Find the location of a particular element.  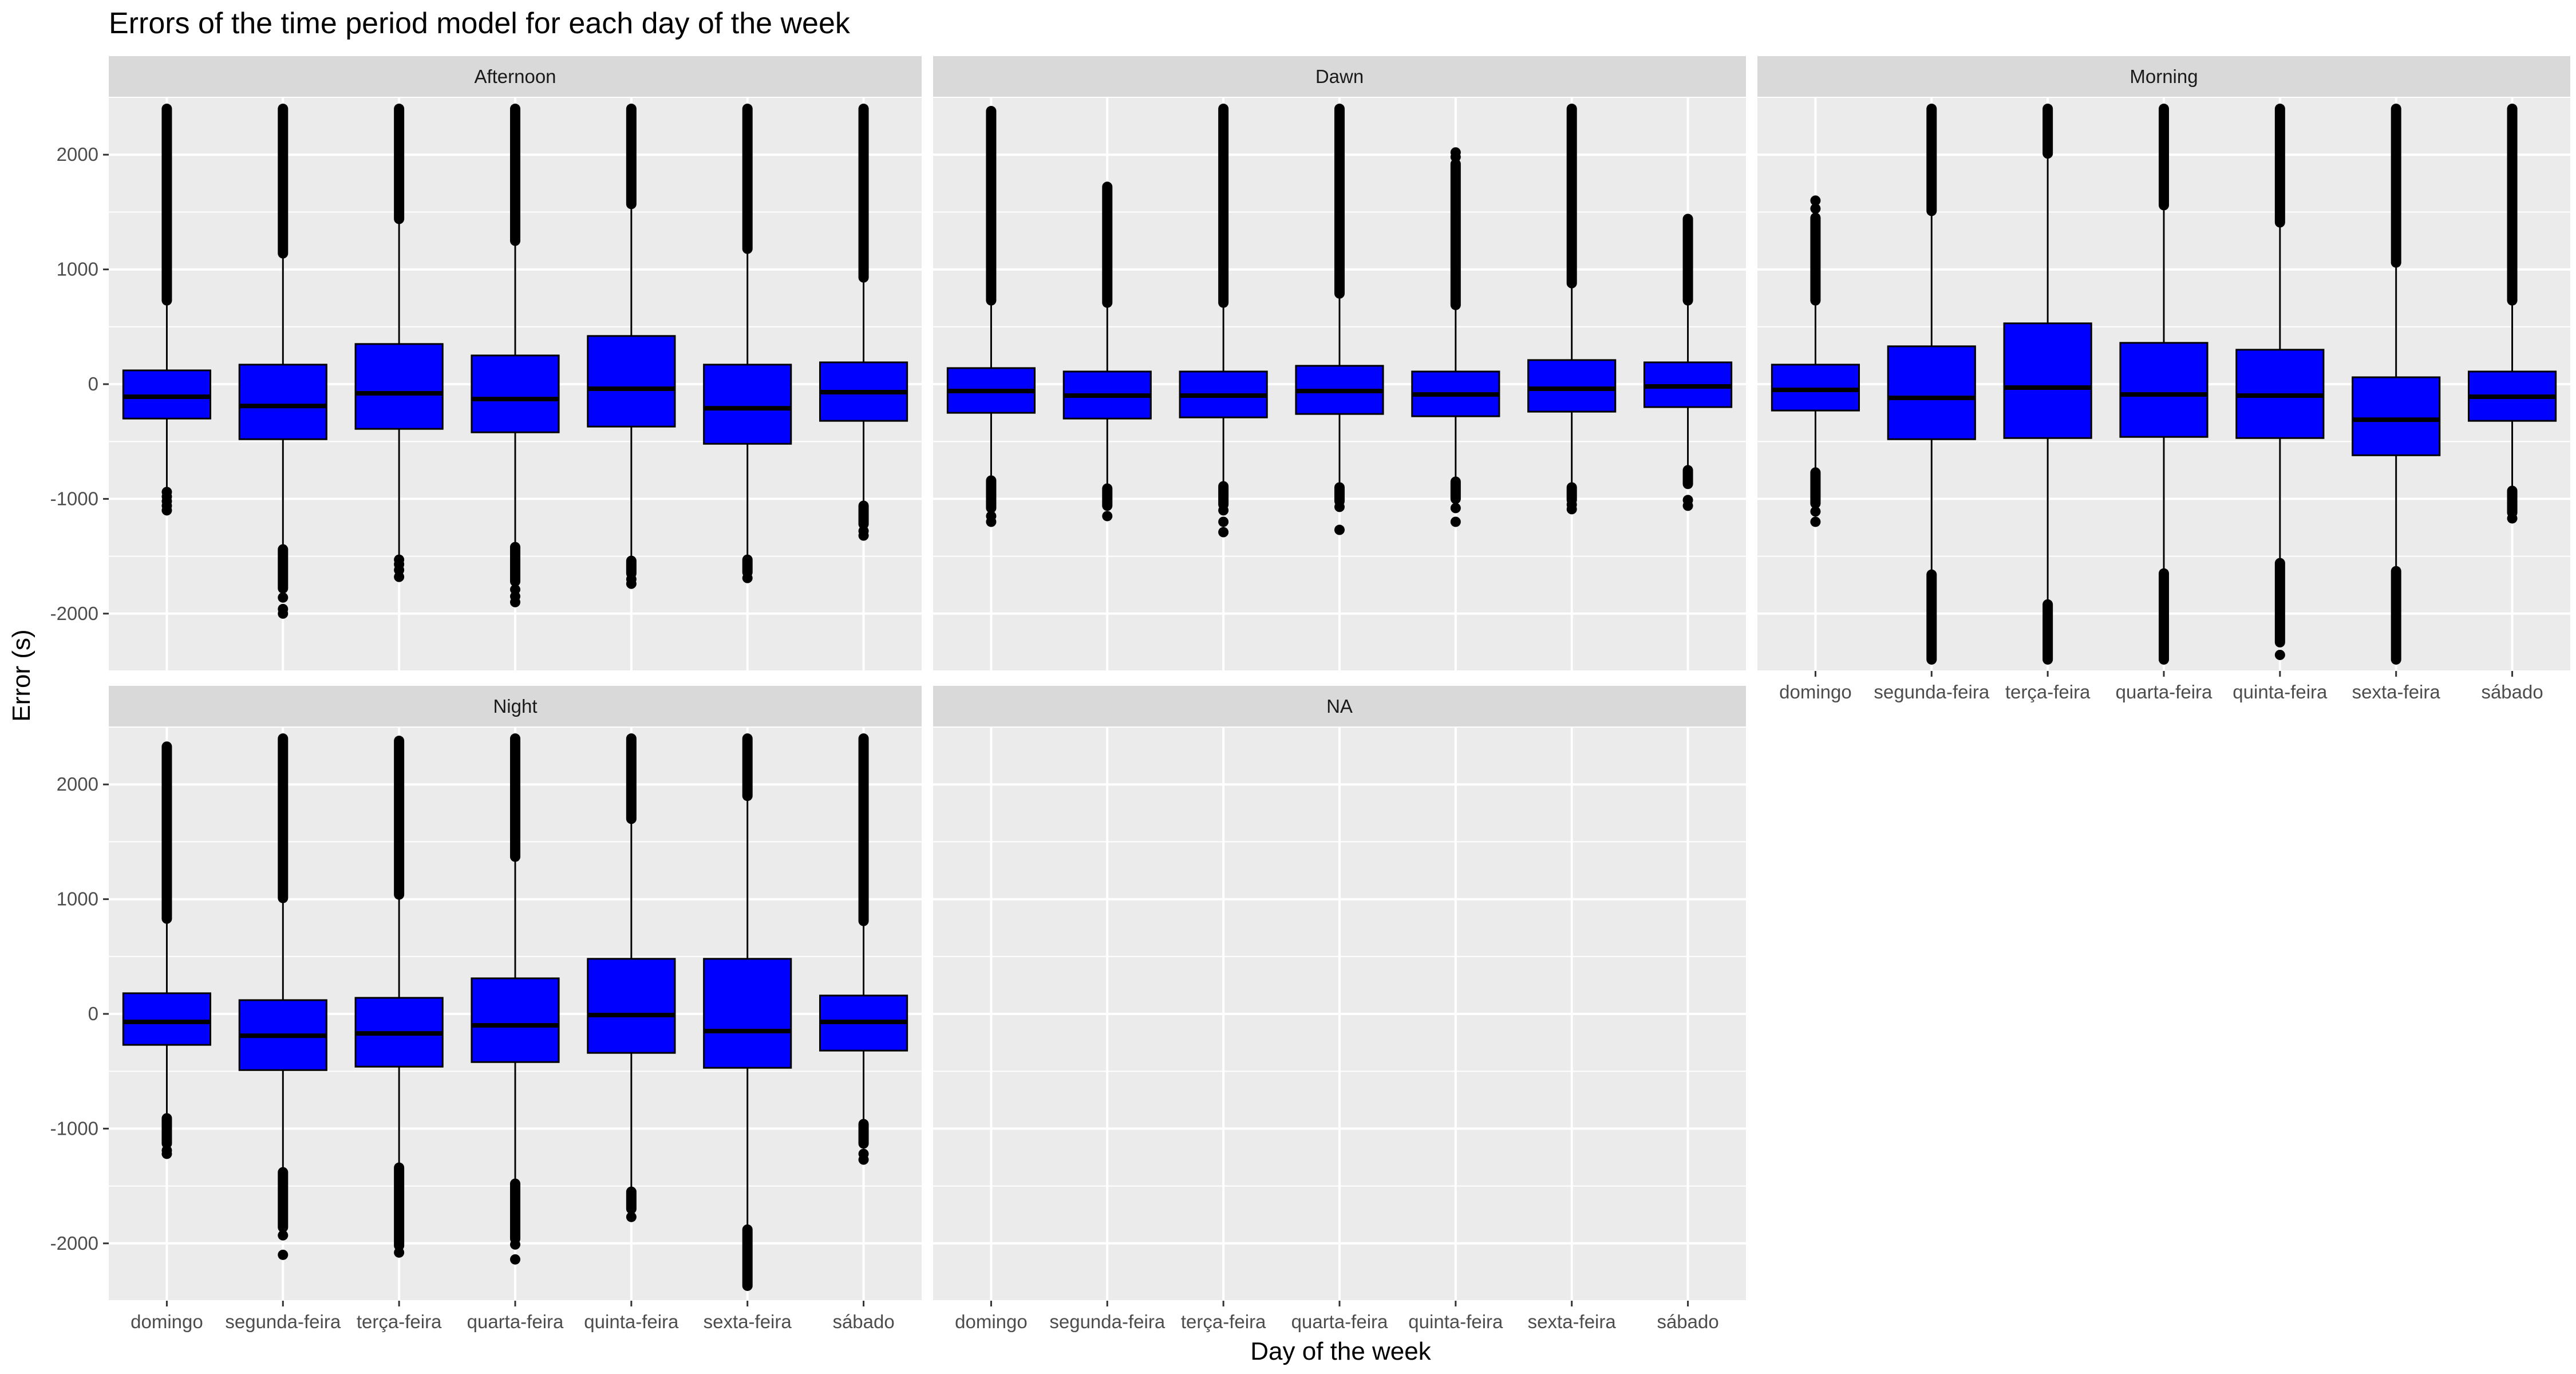

boxplot-sexta-feira is located at coordinates (1572, 310).